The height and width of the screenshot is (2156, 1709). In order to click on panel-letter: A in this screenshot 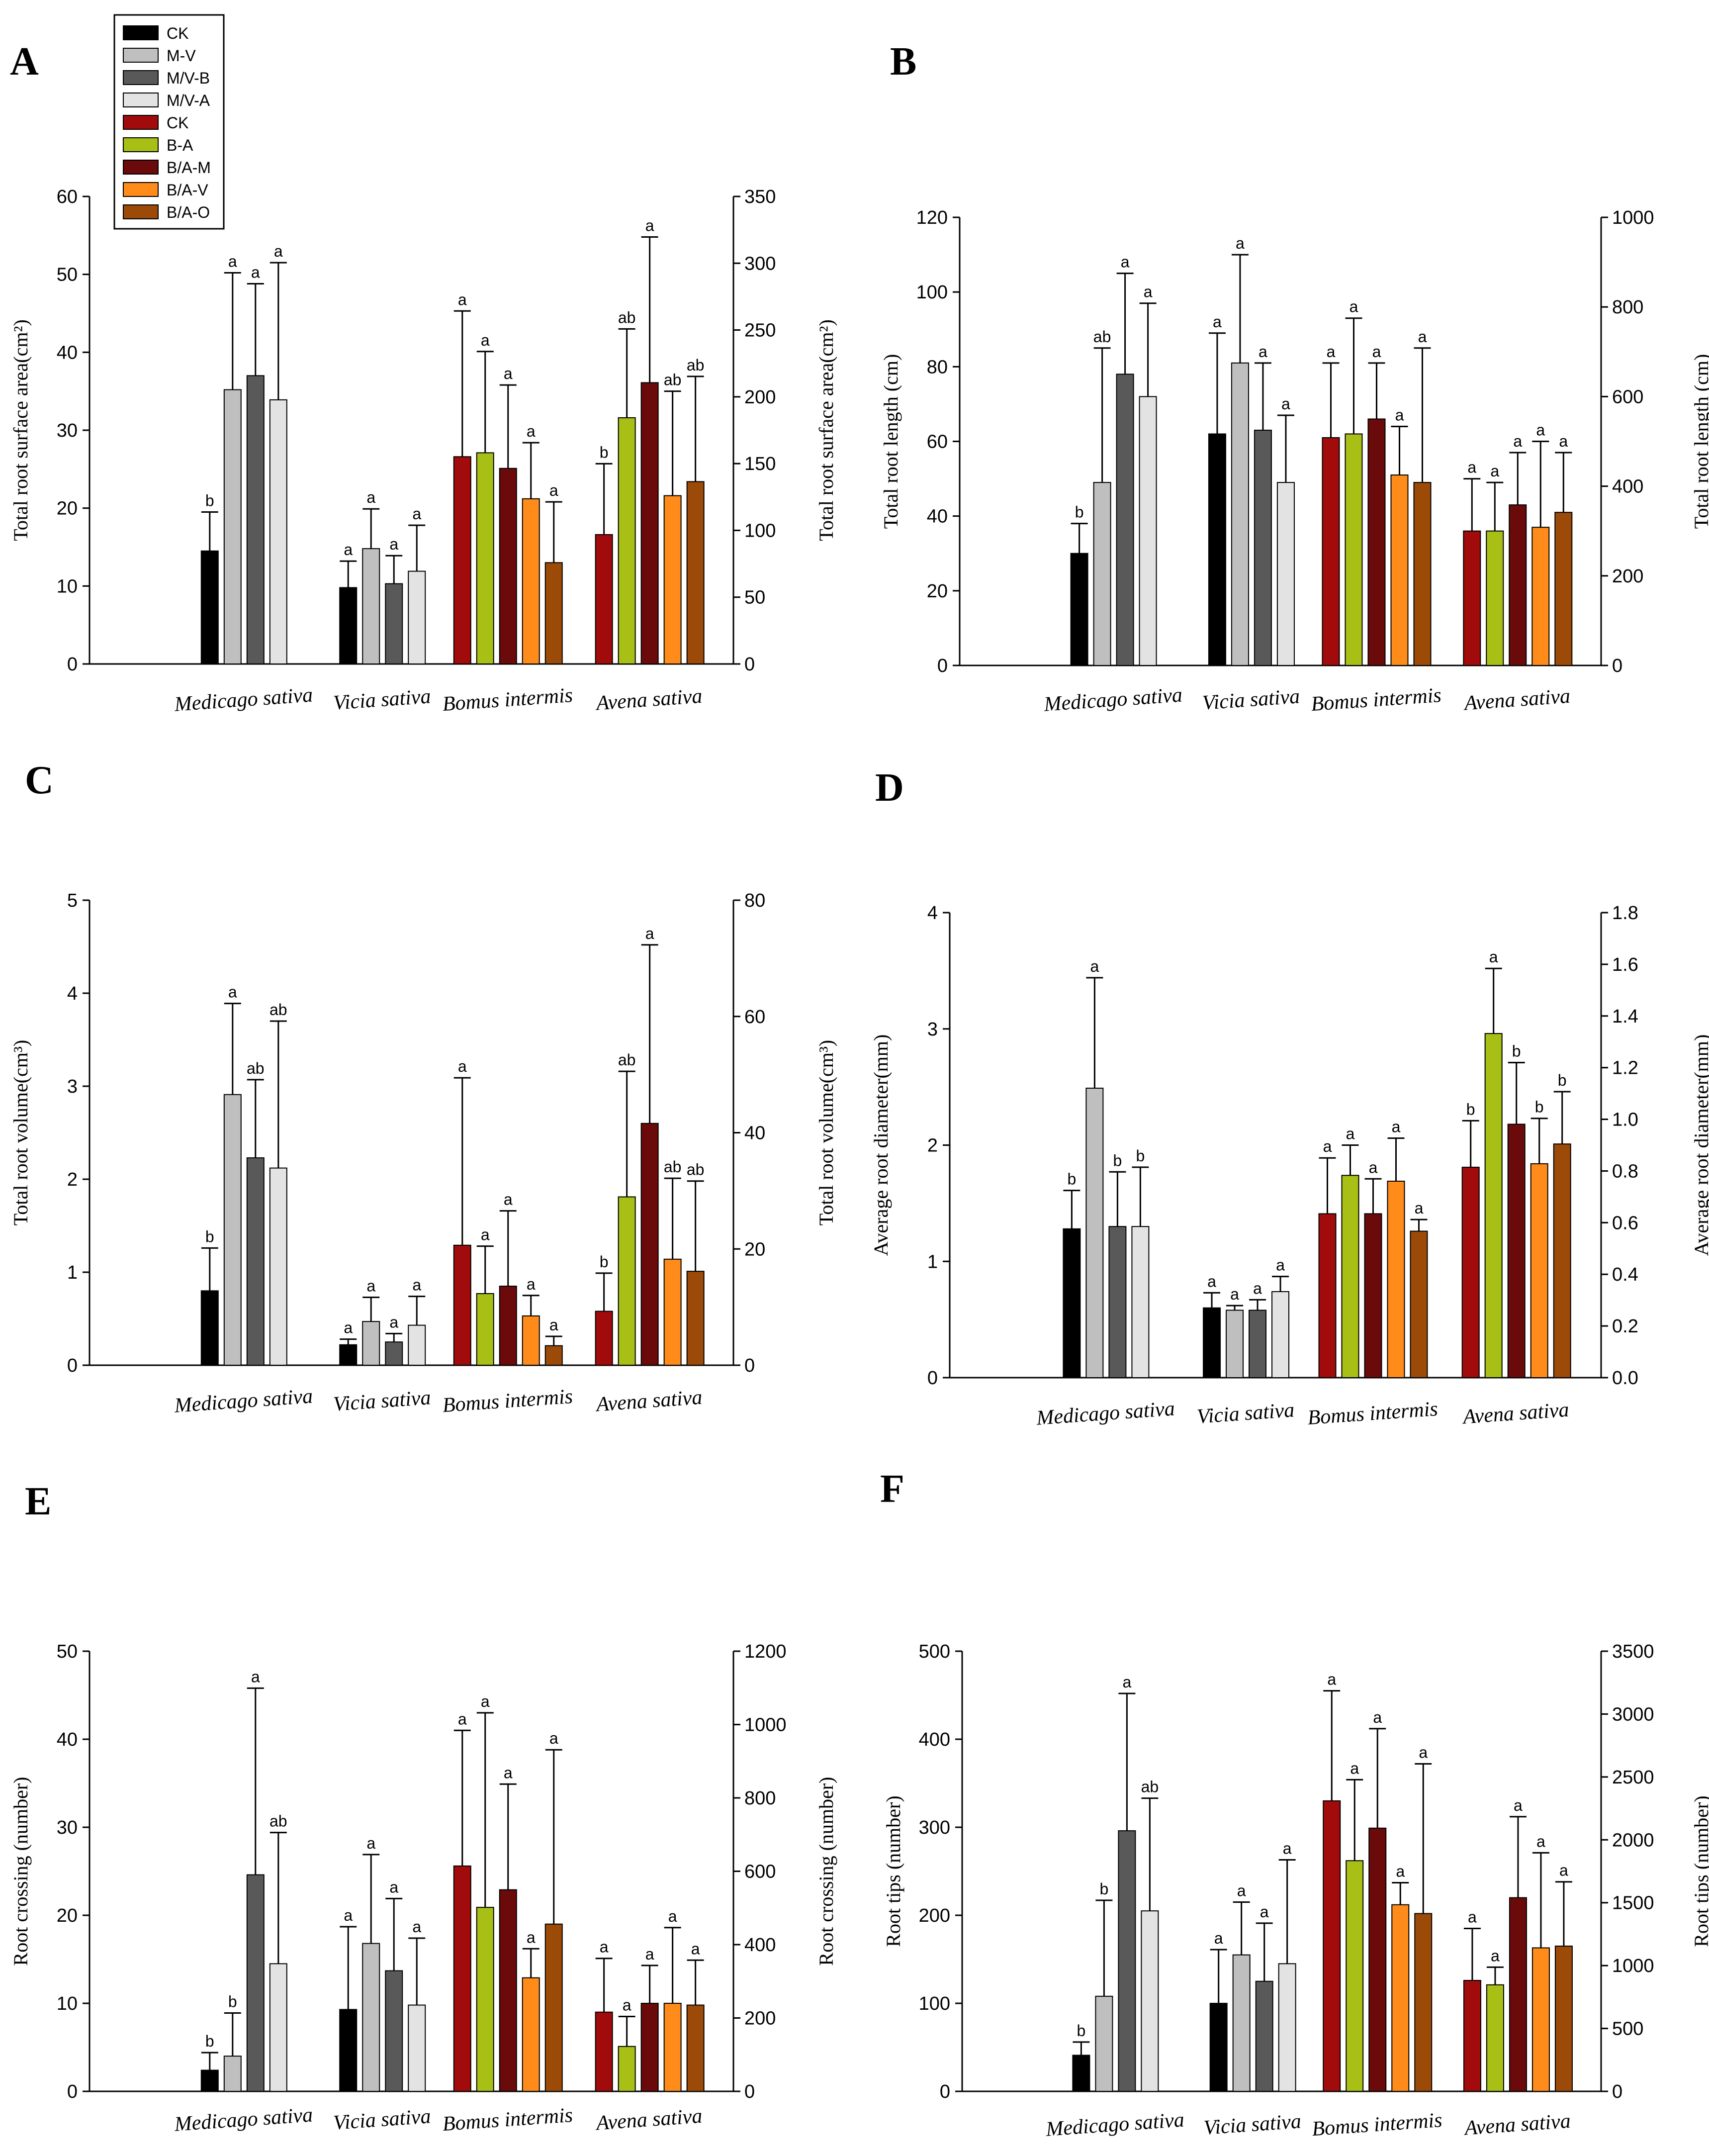, I will do `click(24, 62)`.